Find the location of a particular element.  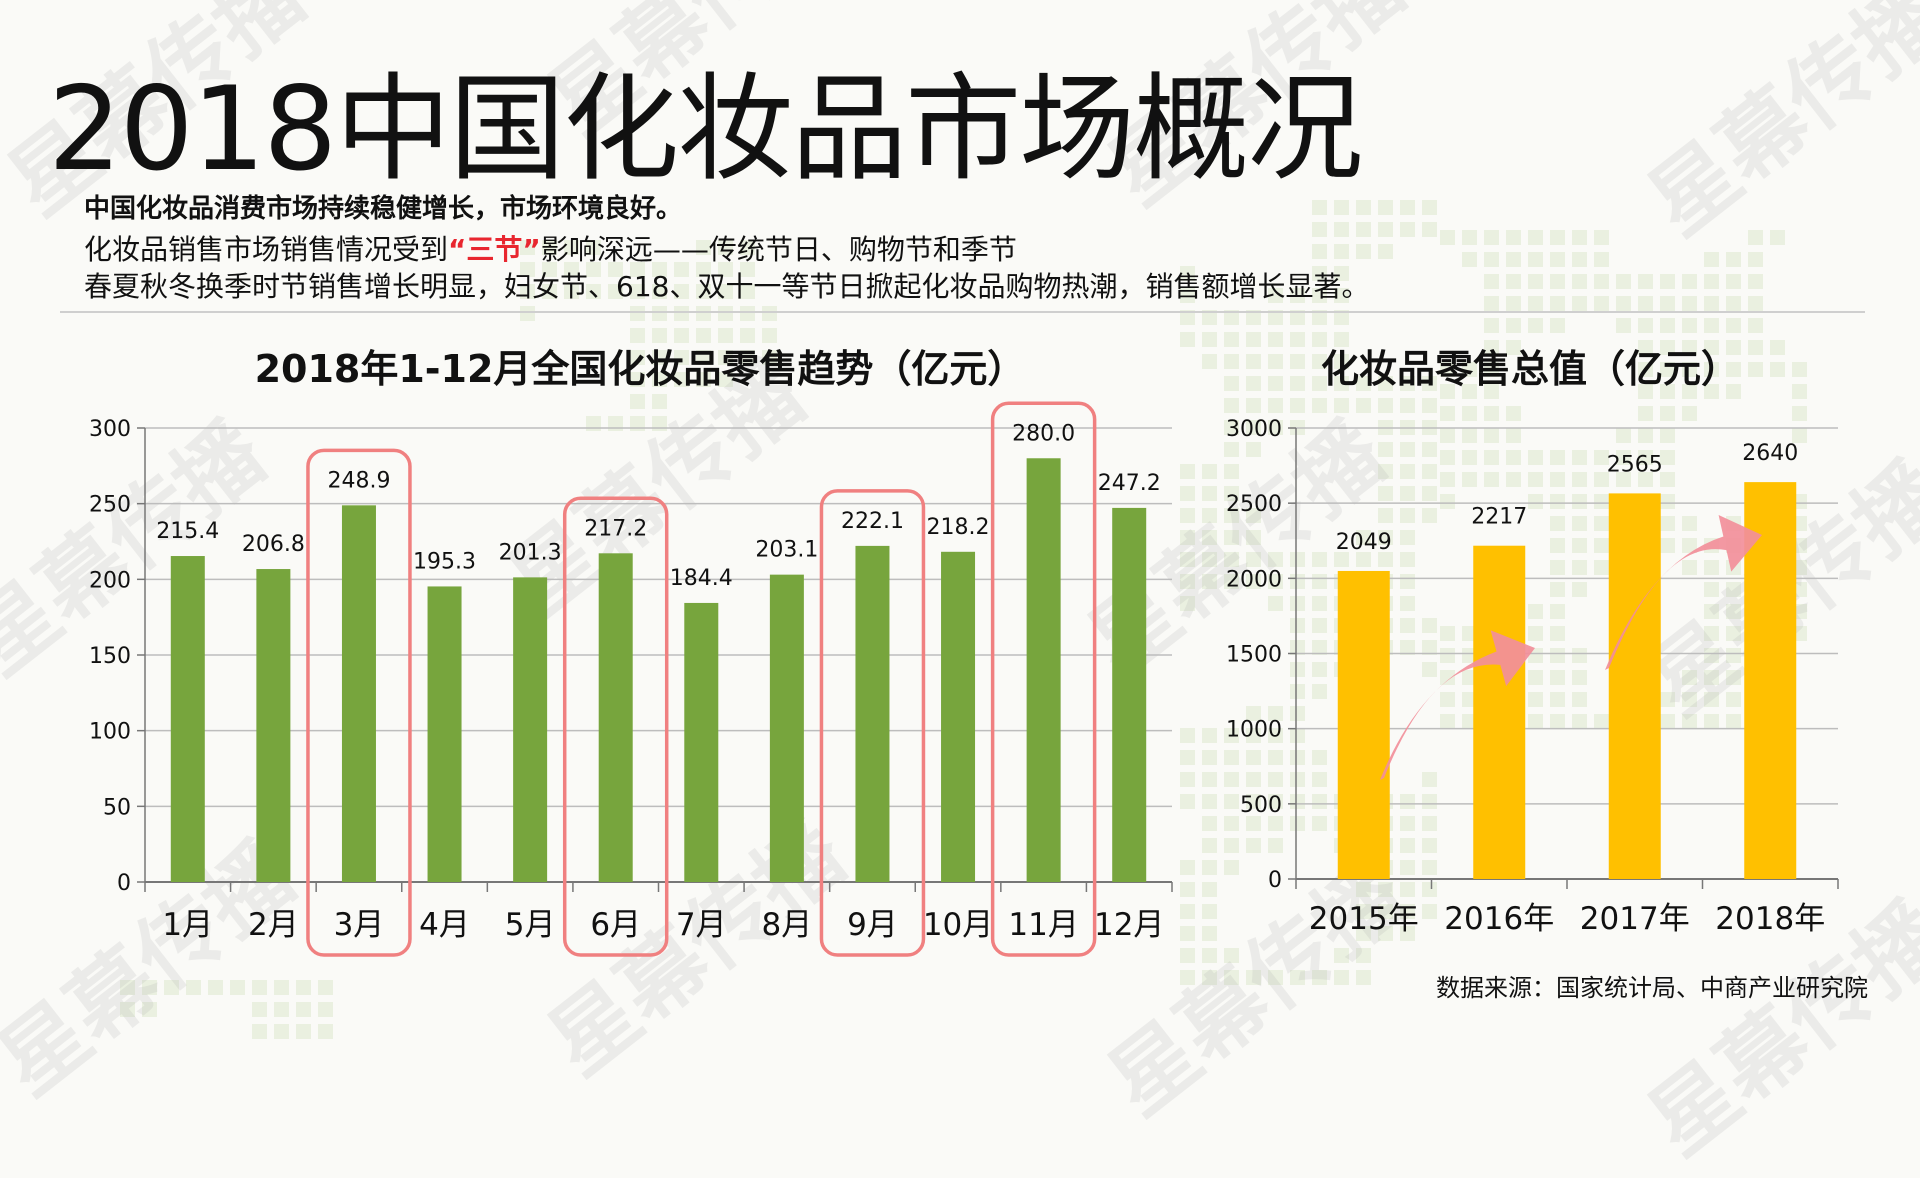

bar-value-label: 2565 is located at coordinates (1635, 464).